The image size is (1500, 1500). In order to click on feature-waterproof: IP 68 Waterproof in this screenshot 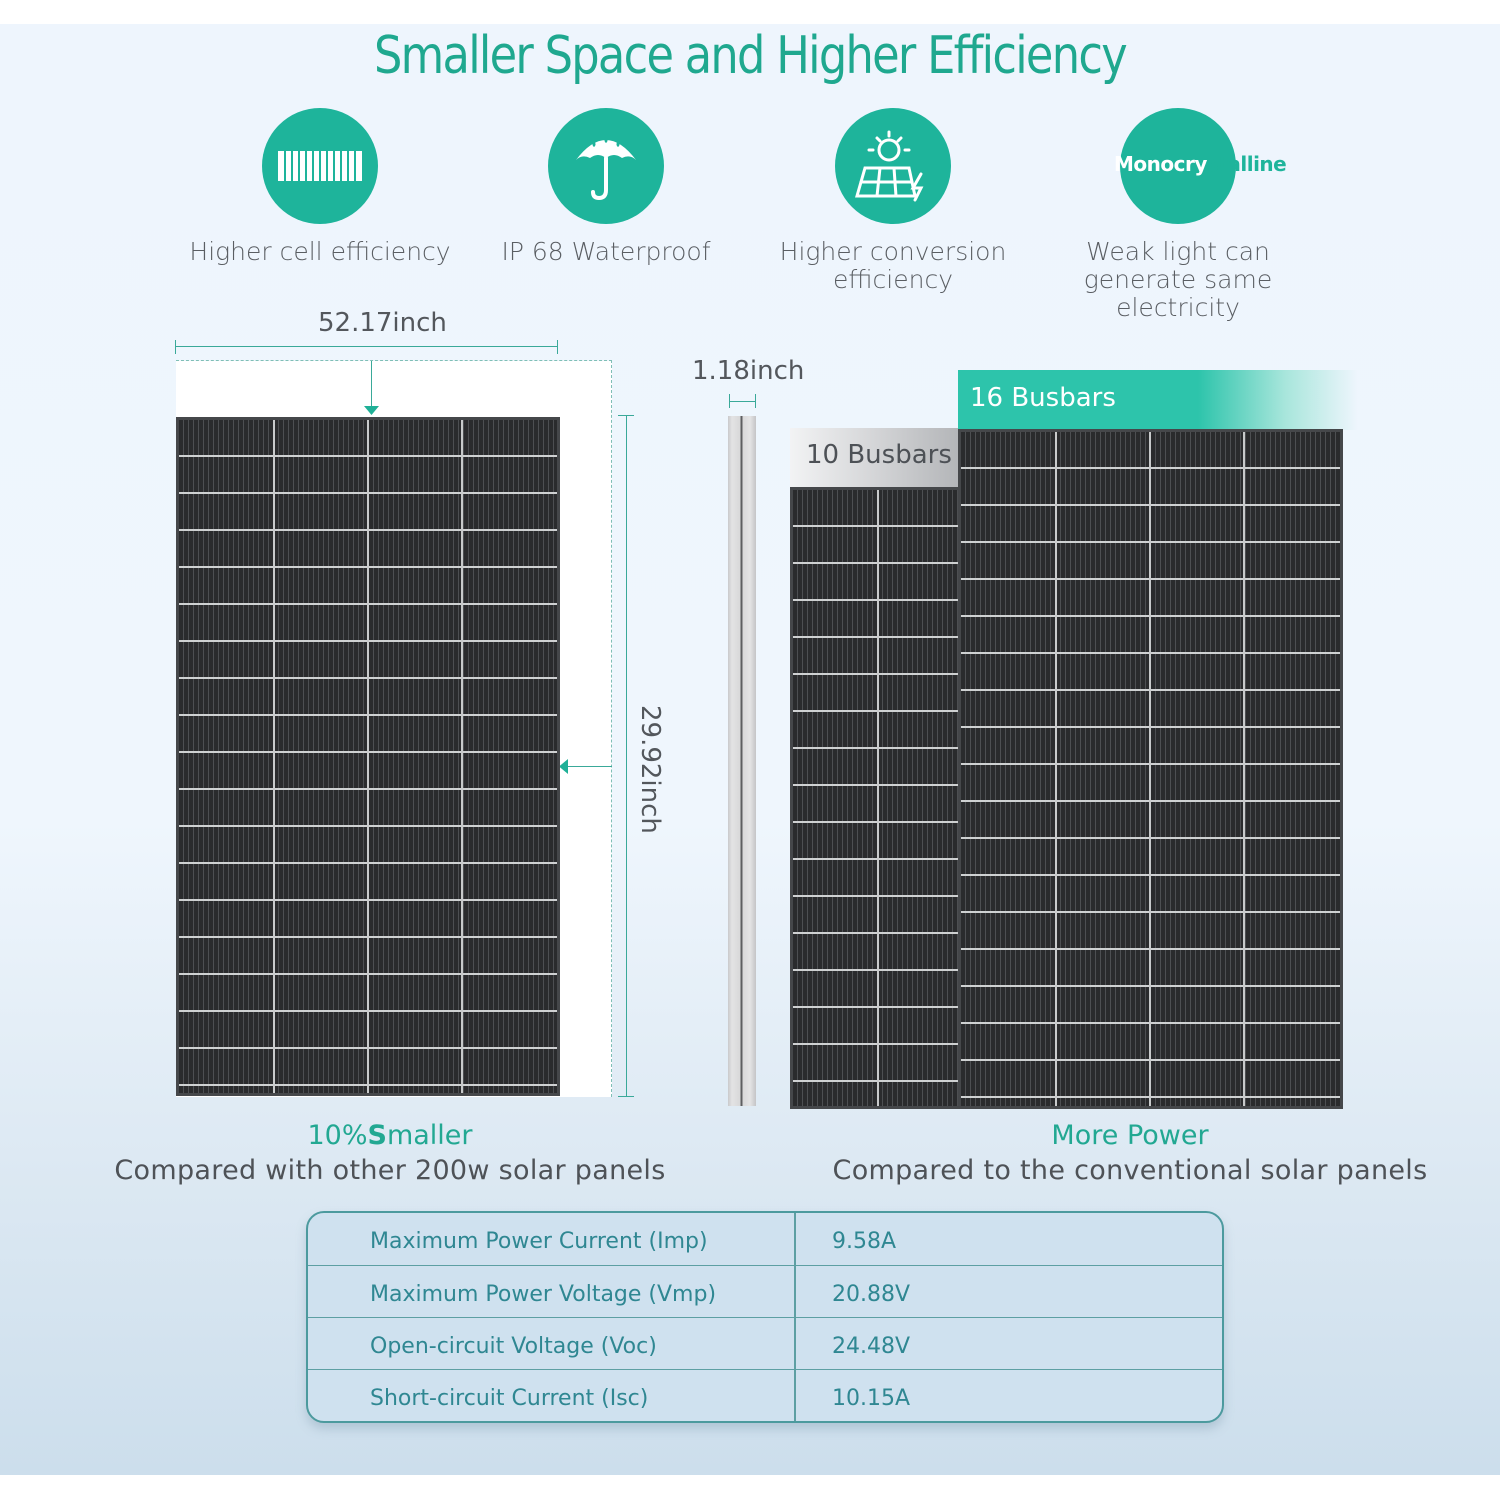, I will do `click(606, 187)`.